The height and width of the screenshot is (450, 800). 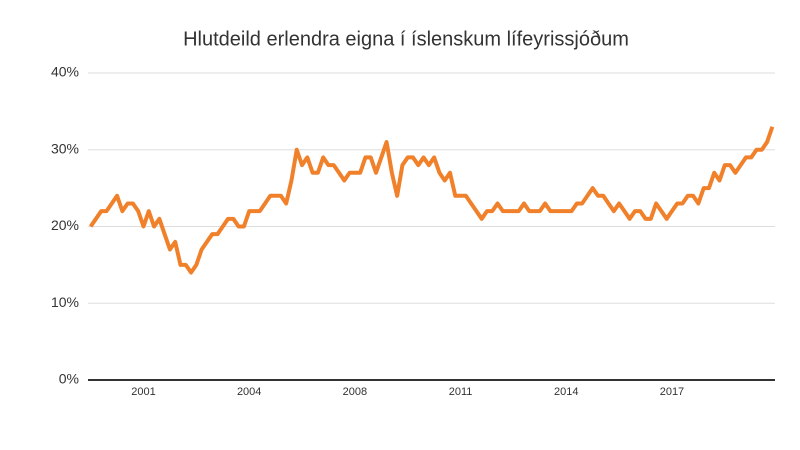 I want to click on x-tick-label: 2011, so click(x=461, y=392).